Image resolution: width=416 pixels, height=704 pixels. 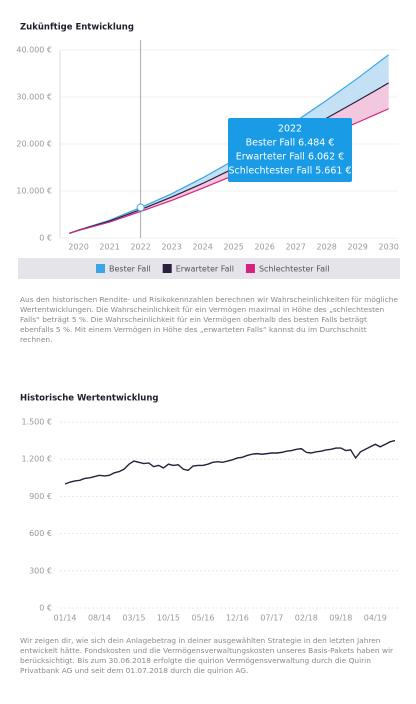 I want to click on x-tick-label: 07/17, so click(x=271, y=618).